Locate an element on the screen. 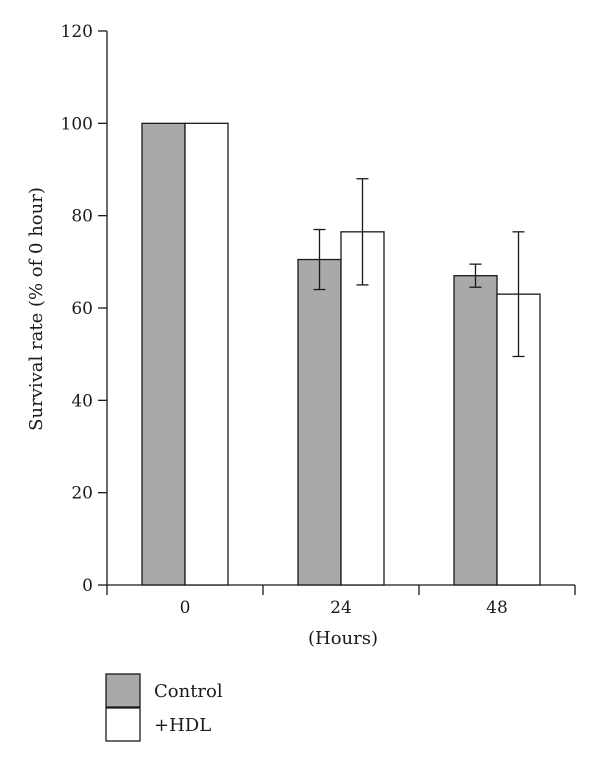  error-bars is located at coordinates (419, 268).